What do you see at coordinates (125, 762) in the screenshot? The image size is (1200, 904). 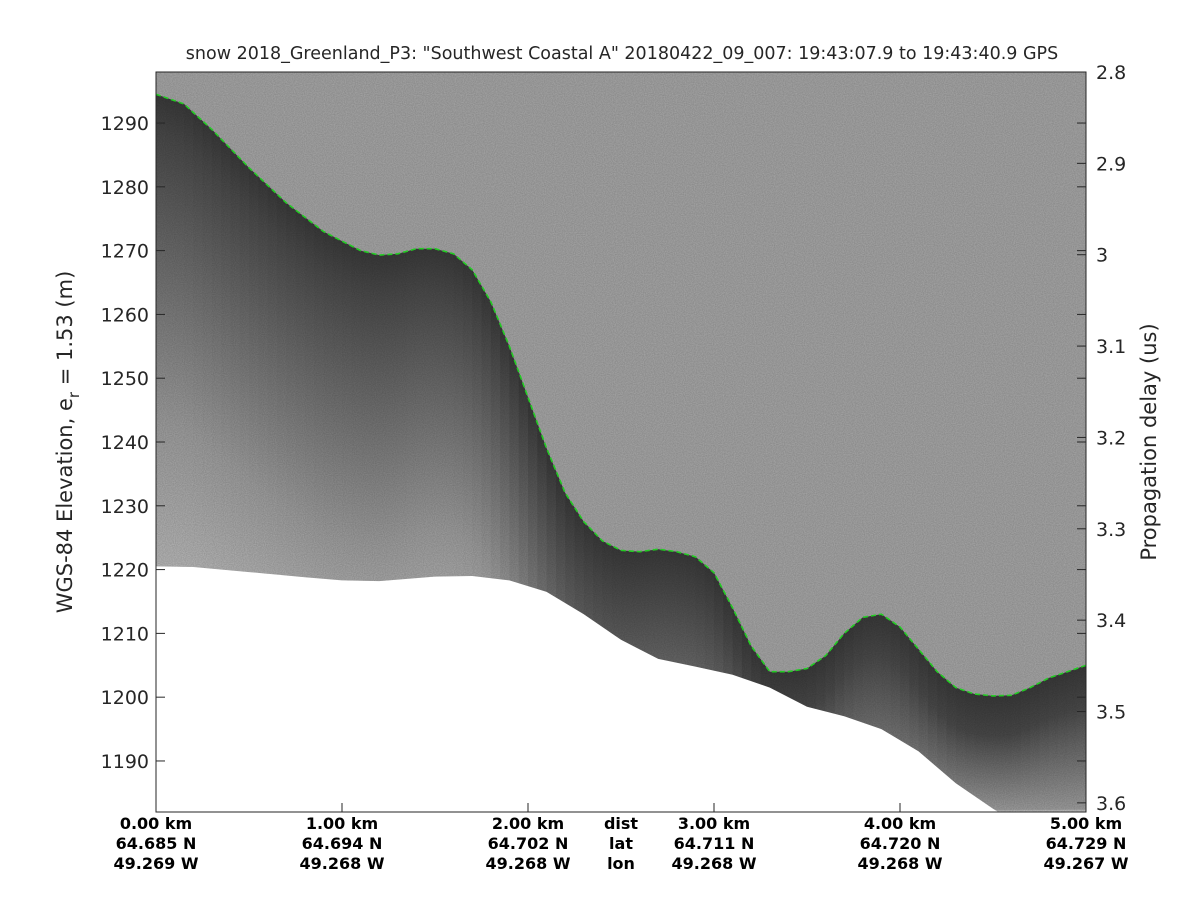 I see `left-tick-label: 1190` at bounding box center [125, 762].